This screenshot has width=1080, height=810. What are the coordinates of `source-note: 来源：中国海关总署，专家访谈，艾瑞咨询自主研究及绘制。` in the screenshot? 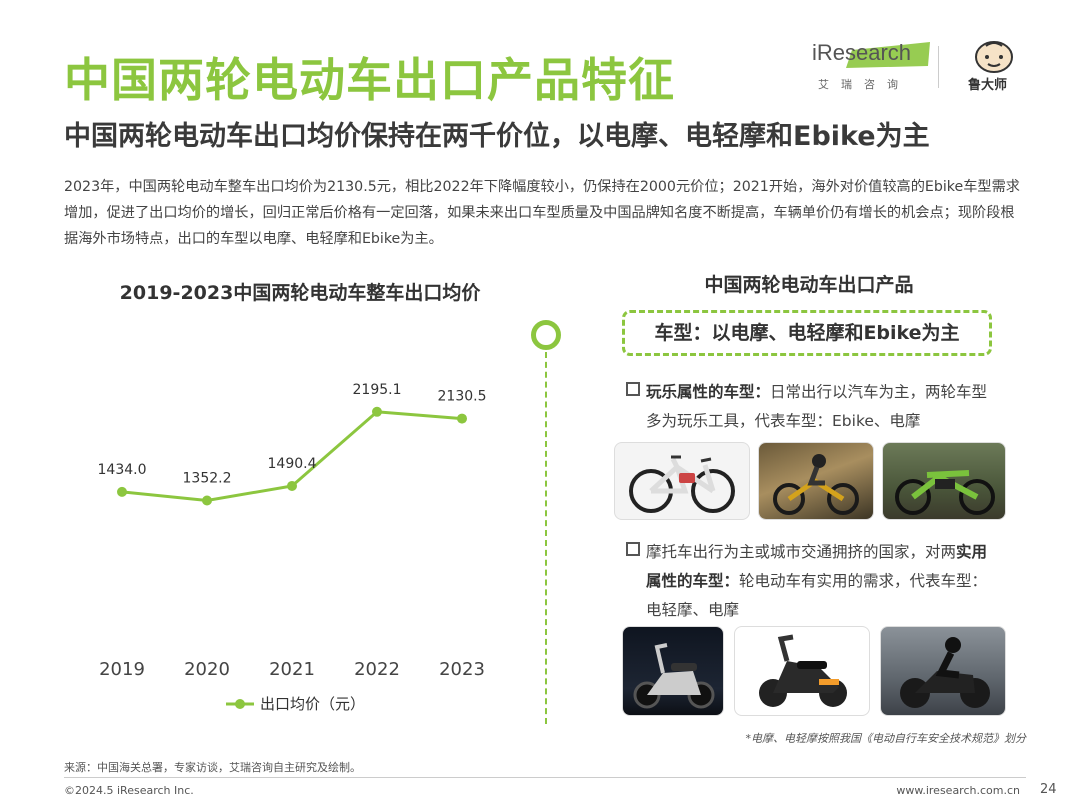 It's located at (212, 767).